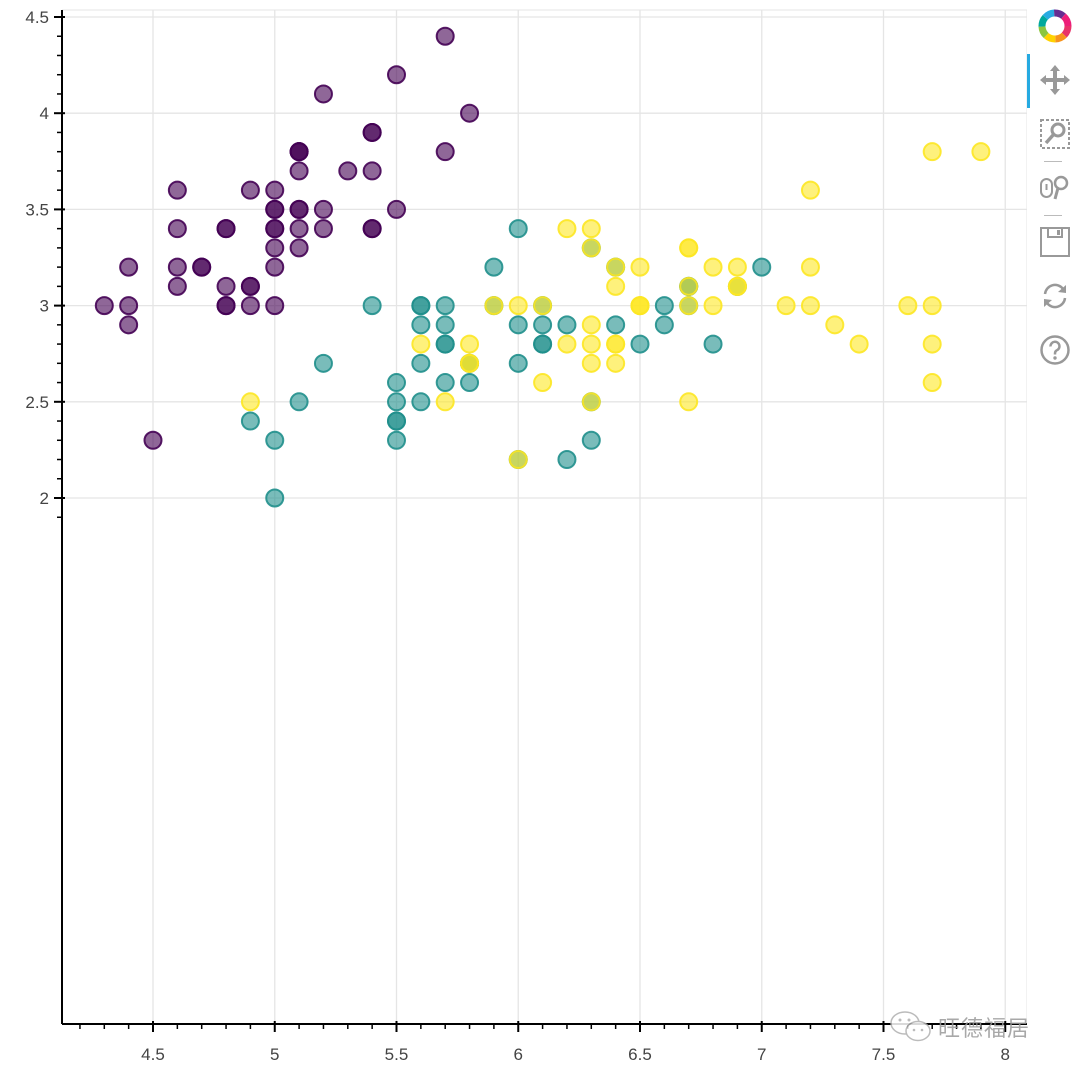  Describe the element at coordinates (1005, 1054) in the screenshot. I see `x-tick-label: 8` at that location.